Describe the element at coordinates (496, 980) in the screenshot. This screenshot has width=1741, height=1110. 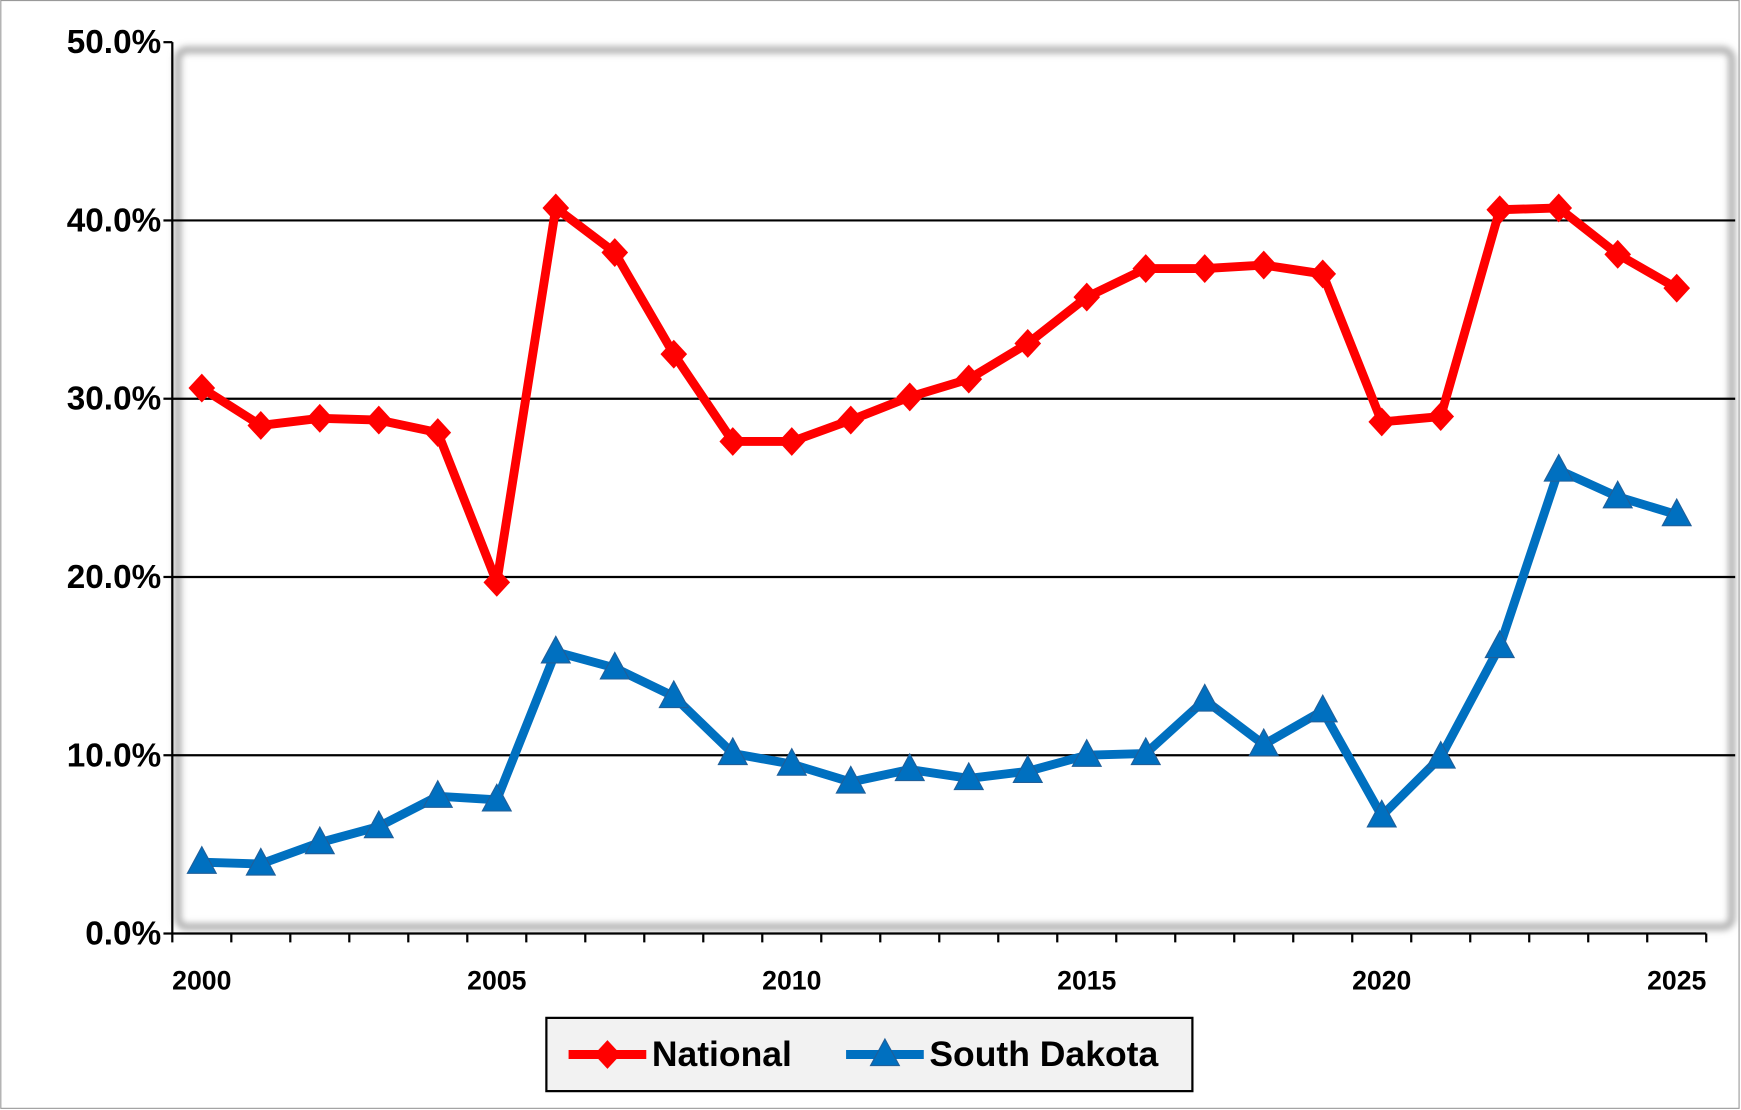
I see `x-tick-label: 2005` at that location.